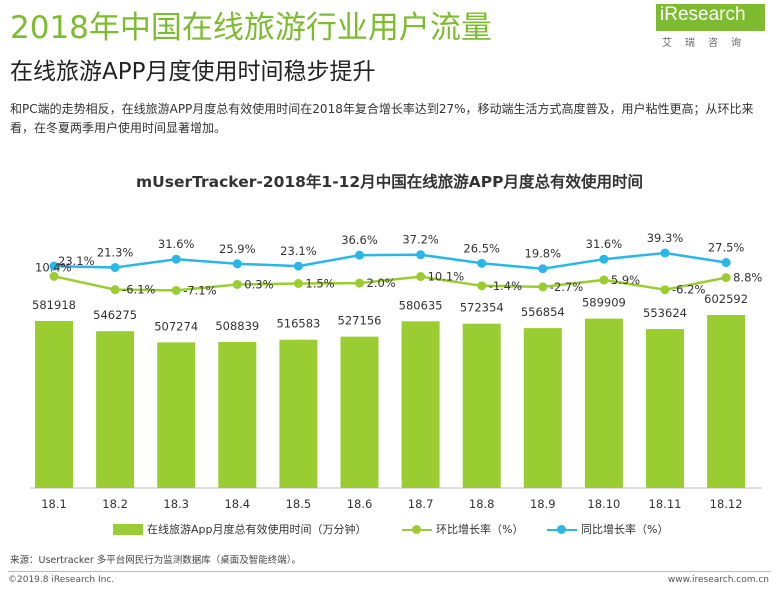 This screenshot has height=589, width=779. Describe the element at coordinates (54, 404) in the screenshot. I see `bar-18.1` at that location.